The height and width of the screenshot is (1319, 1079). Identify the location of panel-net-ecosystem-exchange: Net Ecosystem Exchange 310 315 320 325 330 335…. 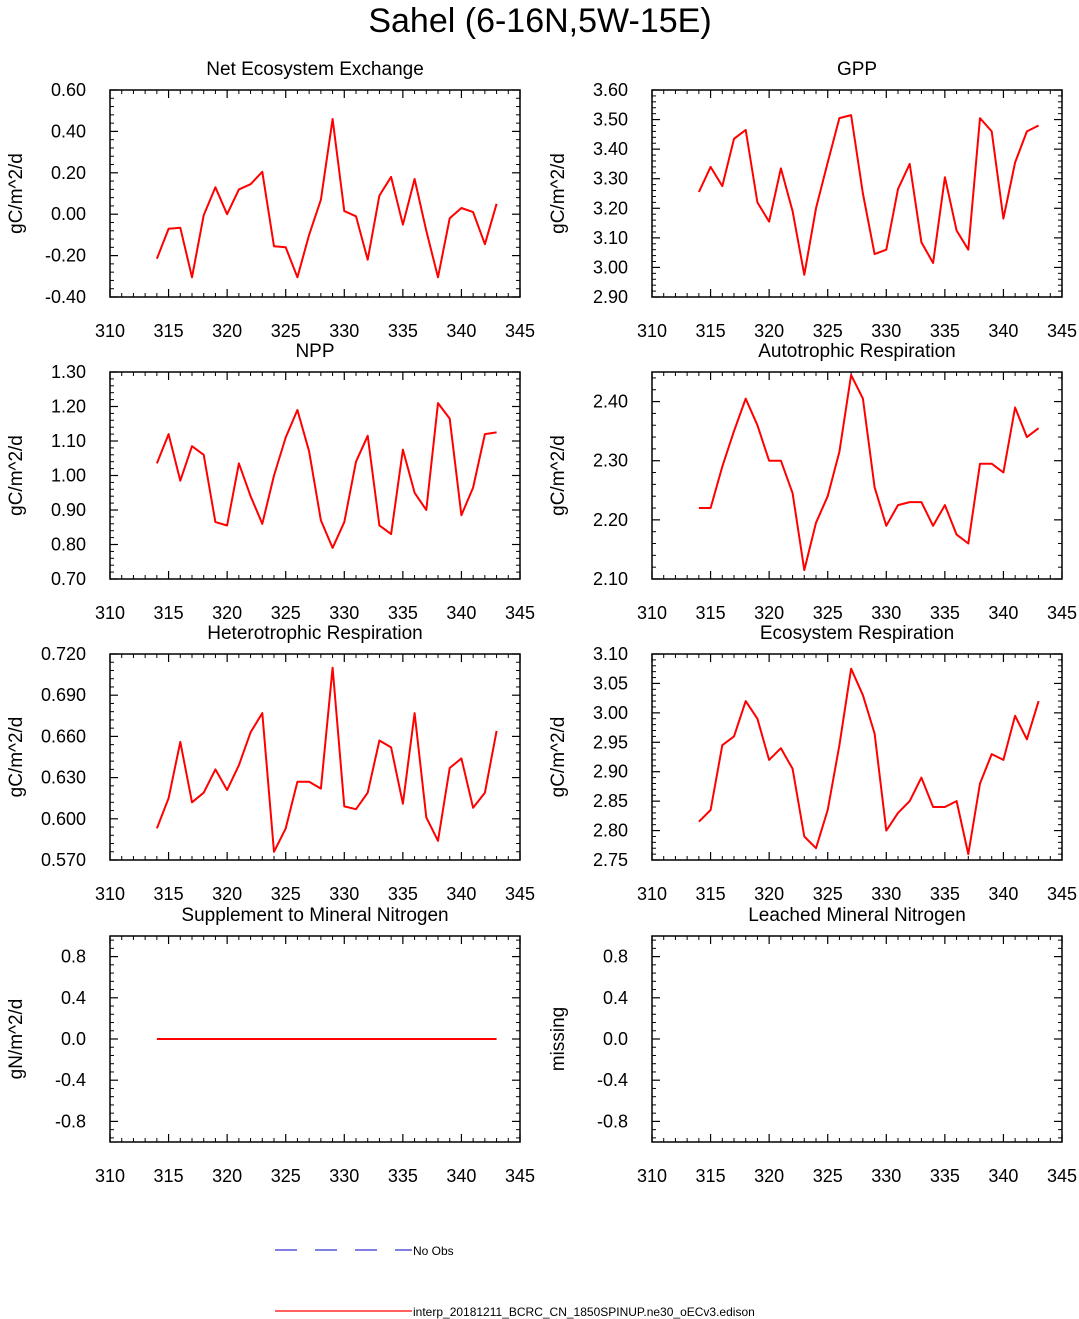
(270, 200).